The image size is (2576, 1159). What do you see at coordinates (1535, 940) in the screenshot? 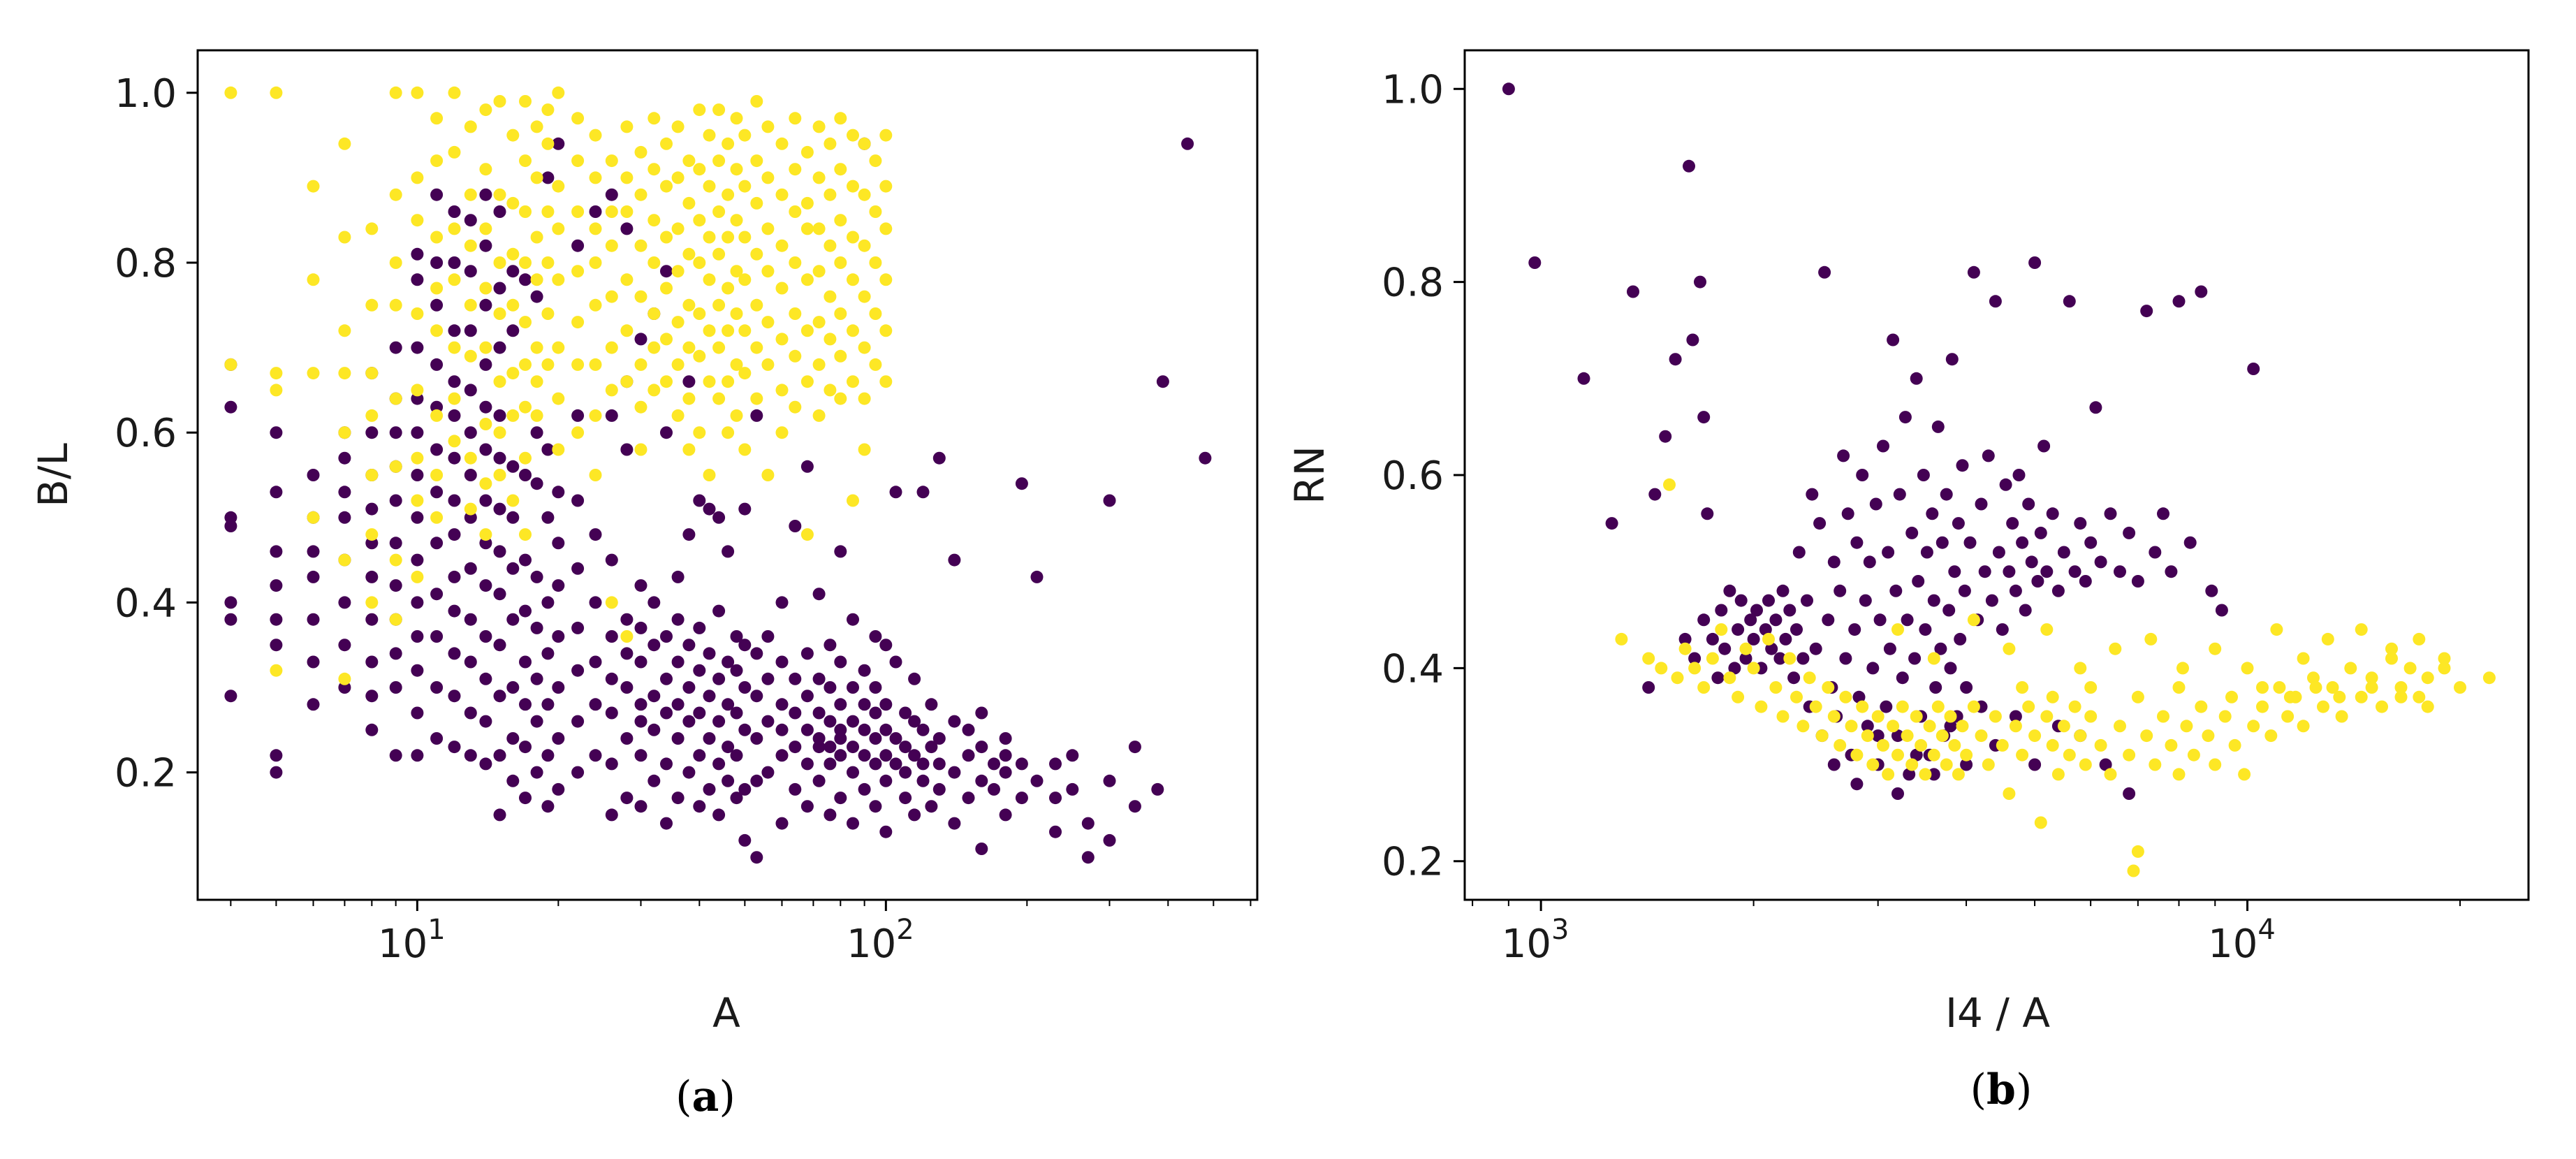
I see `x-tick-label: 10³` at bounding box center [1535, 940].